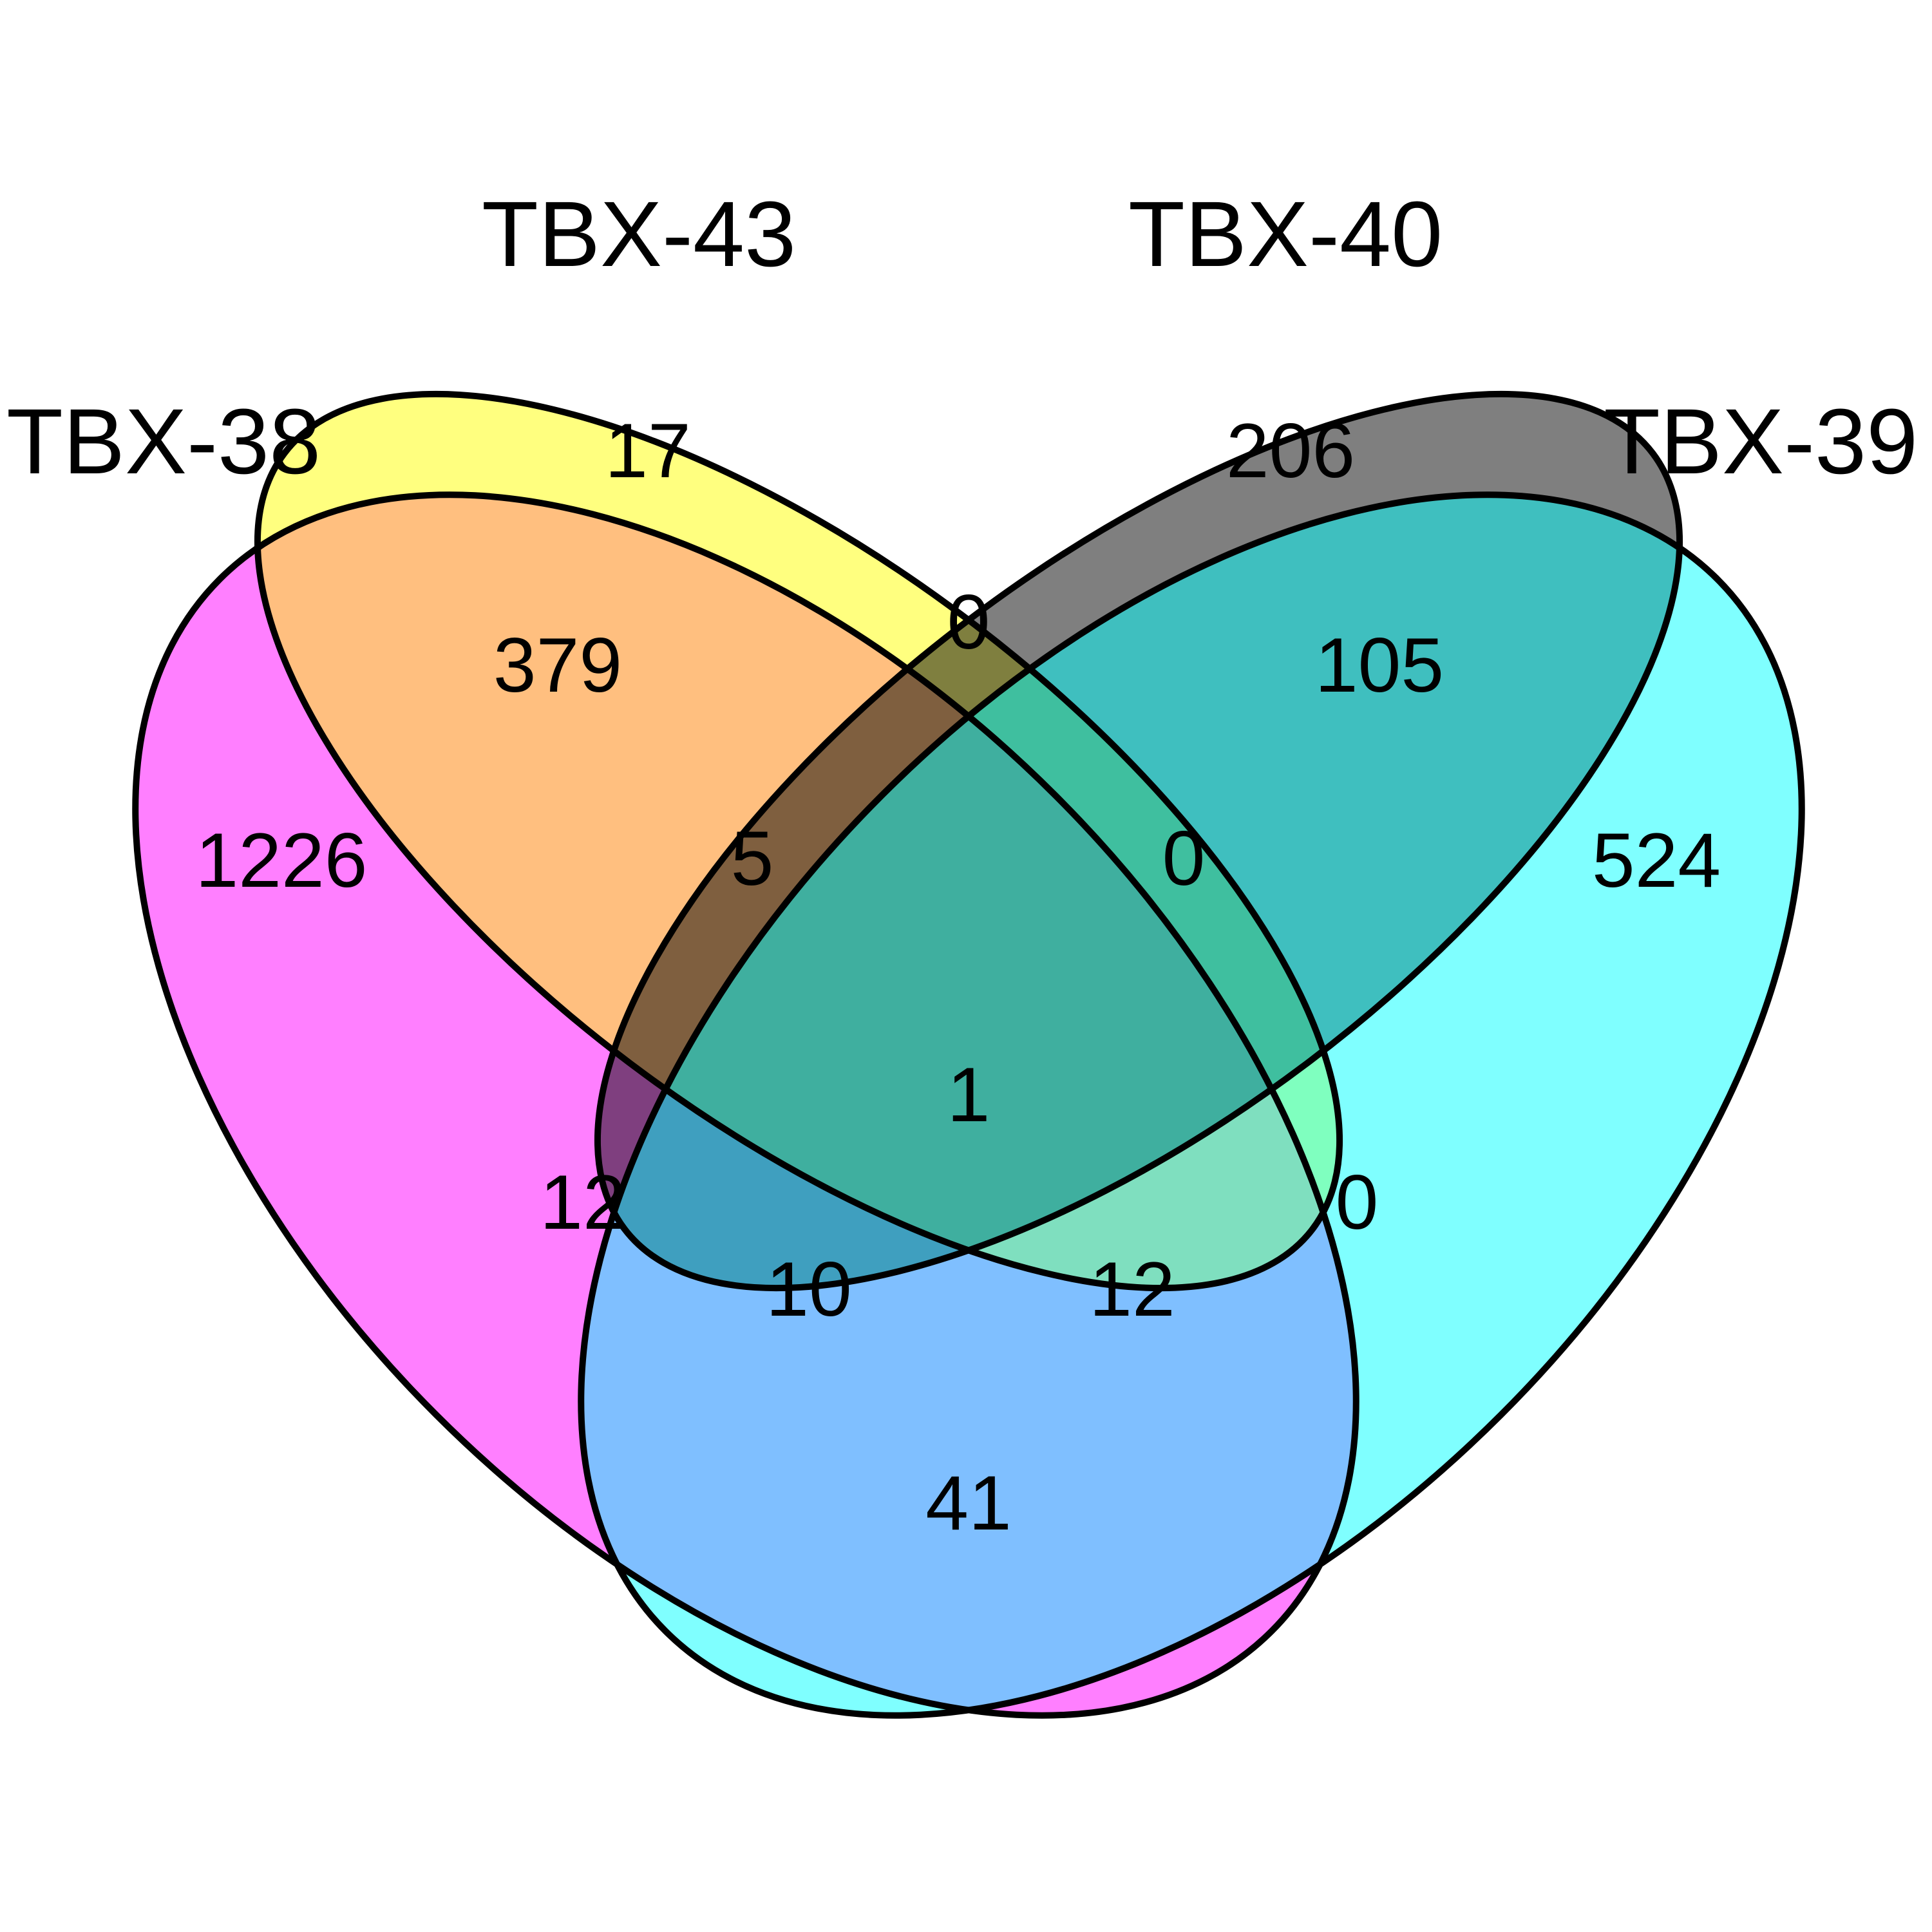 This screenshot has width=1932, height=1932. What do you see at coordinates (809, 1289) in the screenshot?
I see `count-tbx-38-tbx-40-tbx-39: 10` at bounding box center [809, 1289].